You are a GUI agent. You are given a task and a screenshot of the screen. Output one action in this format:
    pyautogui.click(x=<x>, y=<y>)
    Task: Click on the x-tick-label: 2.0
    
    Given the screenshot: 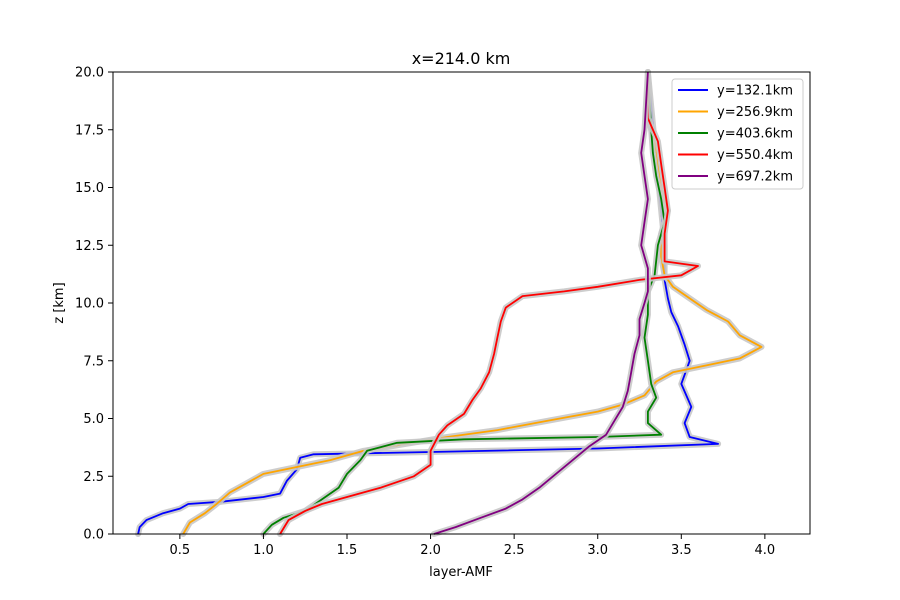 What is the action you would take?
    pyautogui.click(x=430, y=550)
    